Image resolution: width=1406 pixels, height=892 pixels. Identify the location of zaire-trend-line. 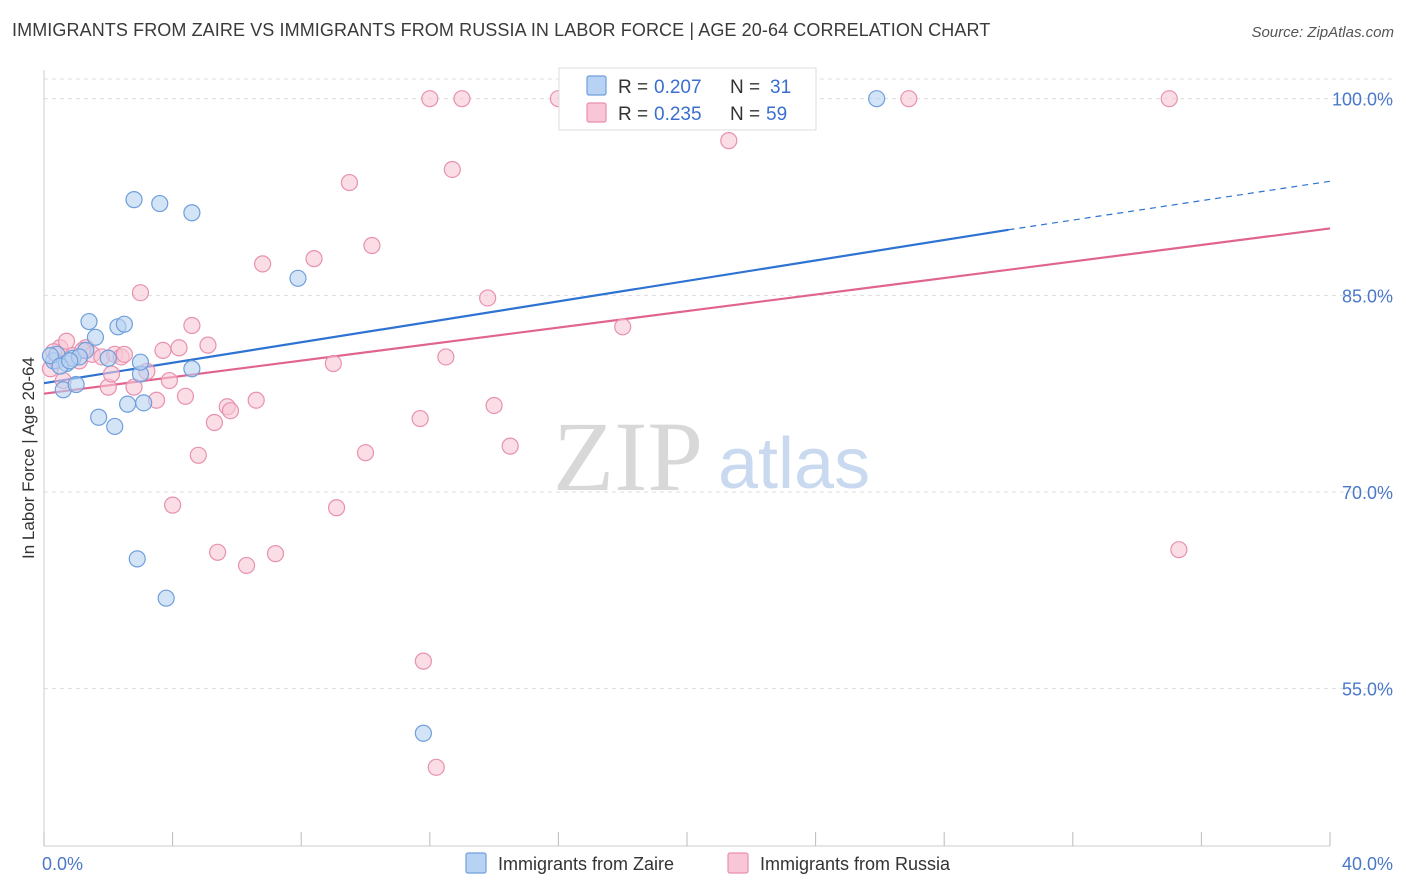
(526, 306).